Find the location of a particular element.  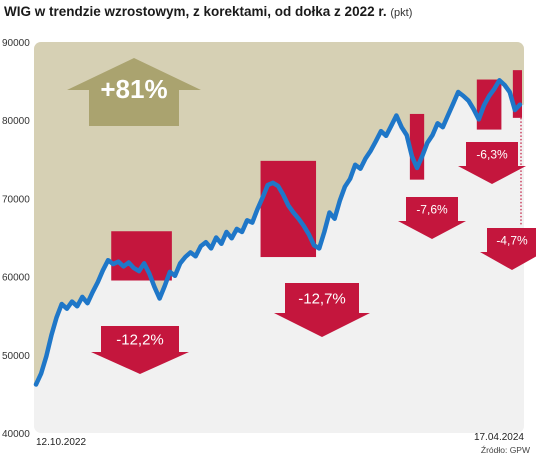

source-note: Źródło: GPW is located at coordinates (505, 450).